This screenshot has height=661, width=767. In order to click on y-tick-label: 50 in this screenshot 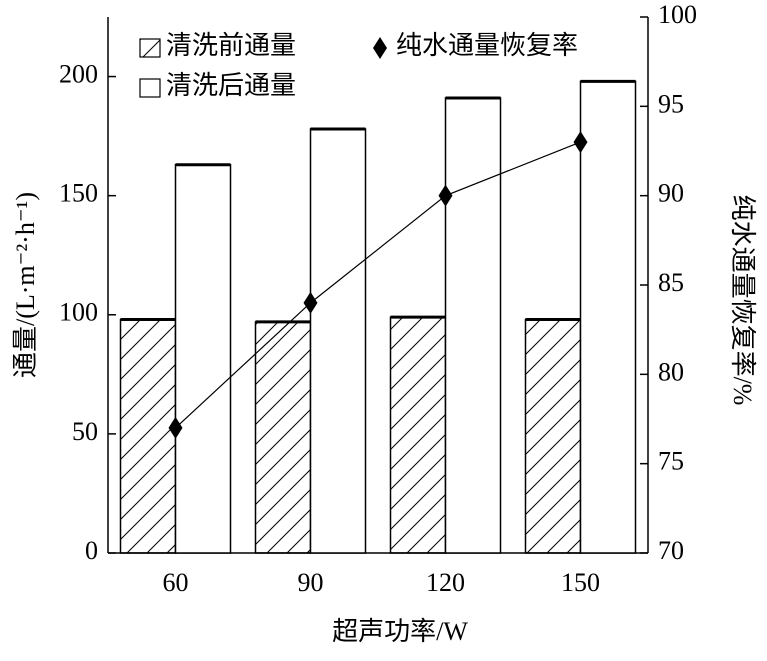, I will do `click(85, 431)`.